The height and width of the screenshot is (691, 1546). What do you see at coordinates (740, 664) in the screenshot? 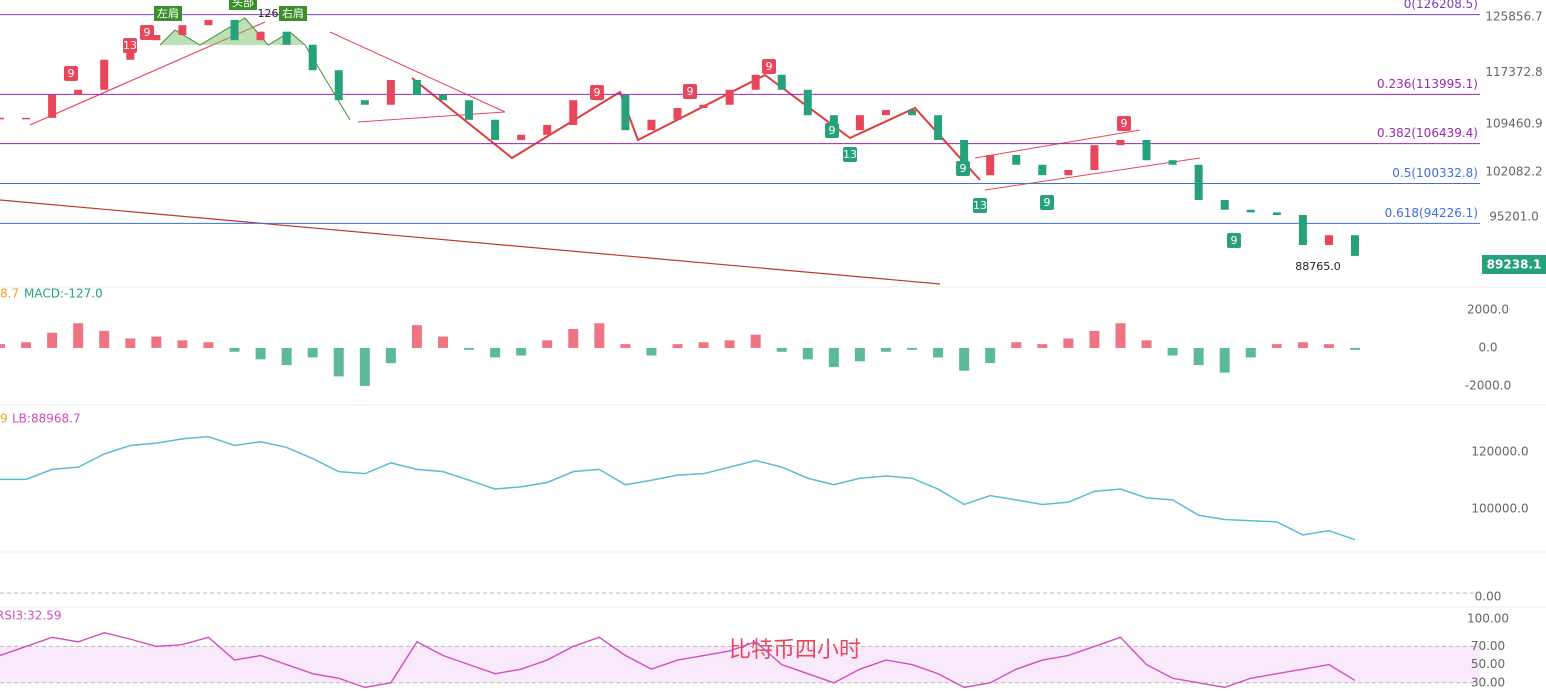
I see `rsi-band` at bounding box center [740, 664].